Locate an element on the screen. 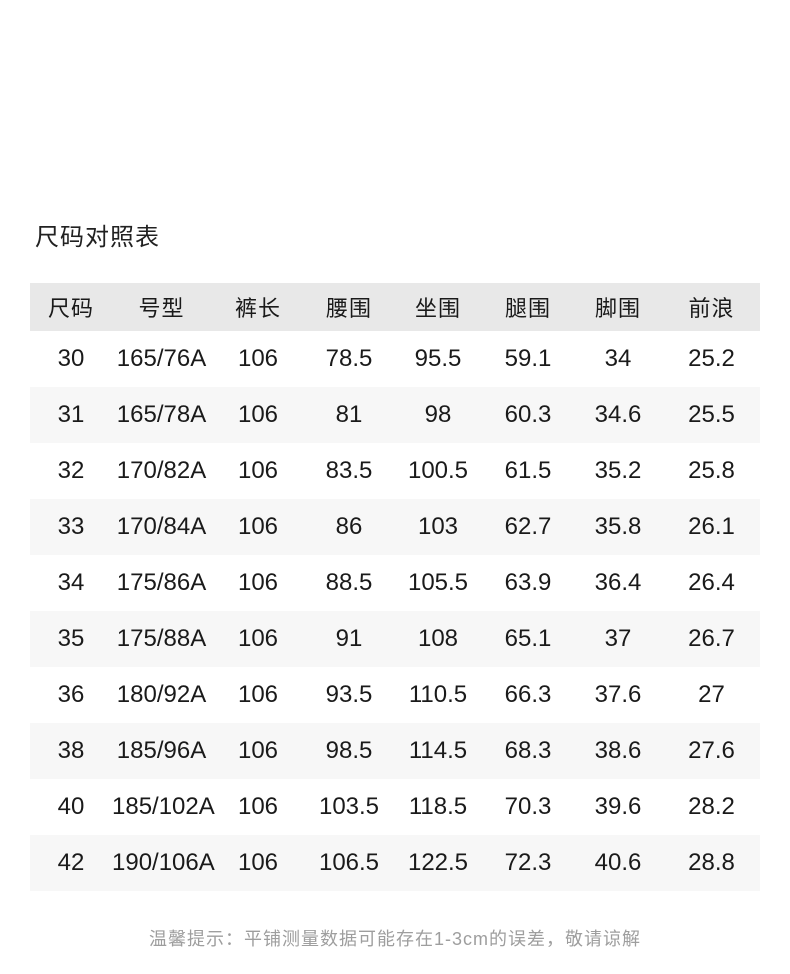 The height and width of the screenshot is (974, 790). table-cell: 35 is located at coordinates (71, 638).